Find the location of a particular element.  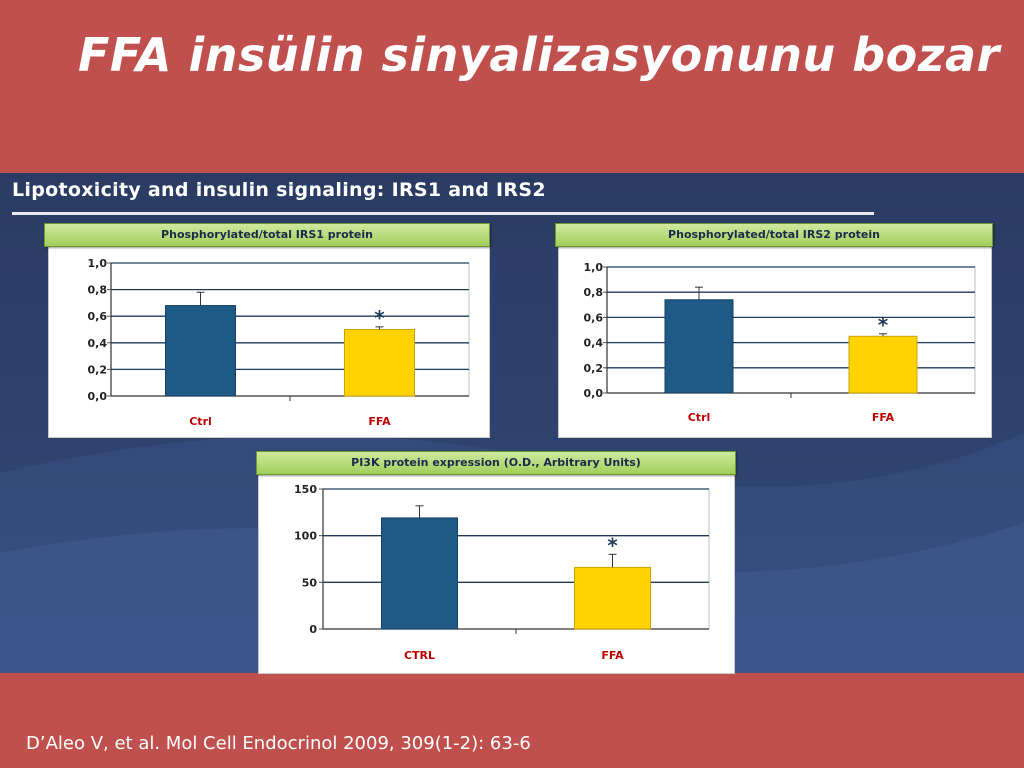

y-tick-label: 100 is located at coordinates (305, 536).